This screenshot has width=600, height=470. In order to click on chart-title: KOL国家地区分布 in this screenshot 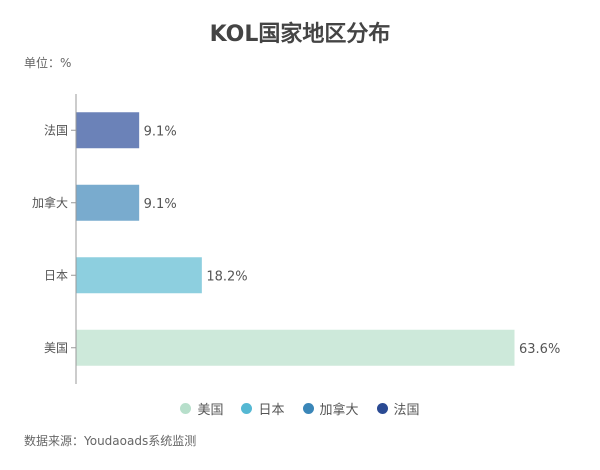, I will do `click(300, 34)`.